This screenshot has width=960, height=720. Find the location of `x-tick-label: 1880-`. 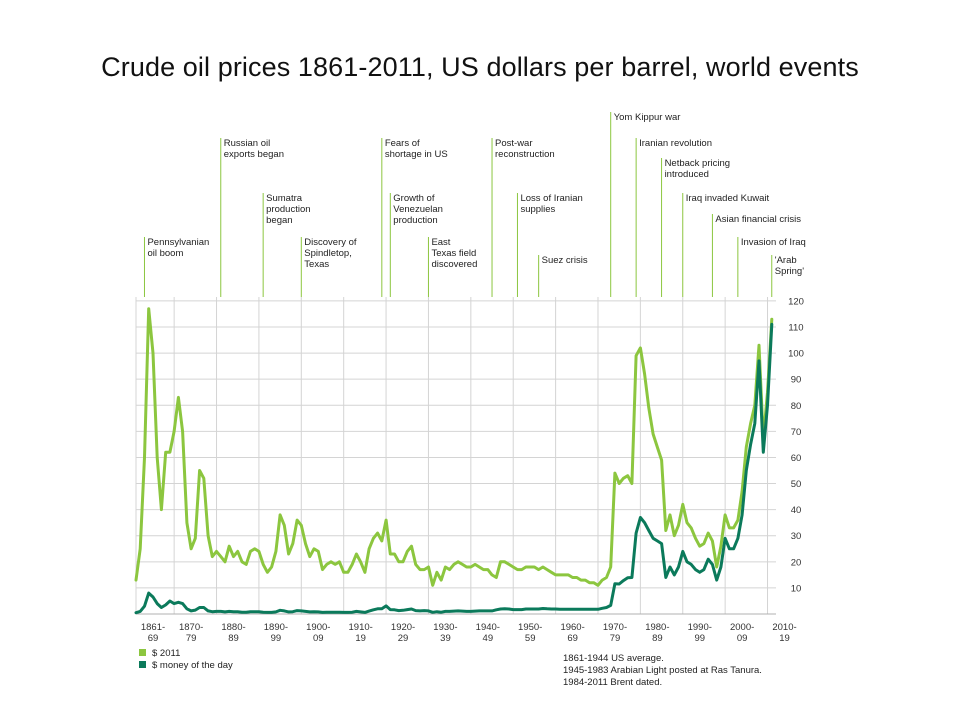

x-tick-label: 1880- is located at coordinates (233, 627).